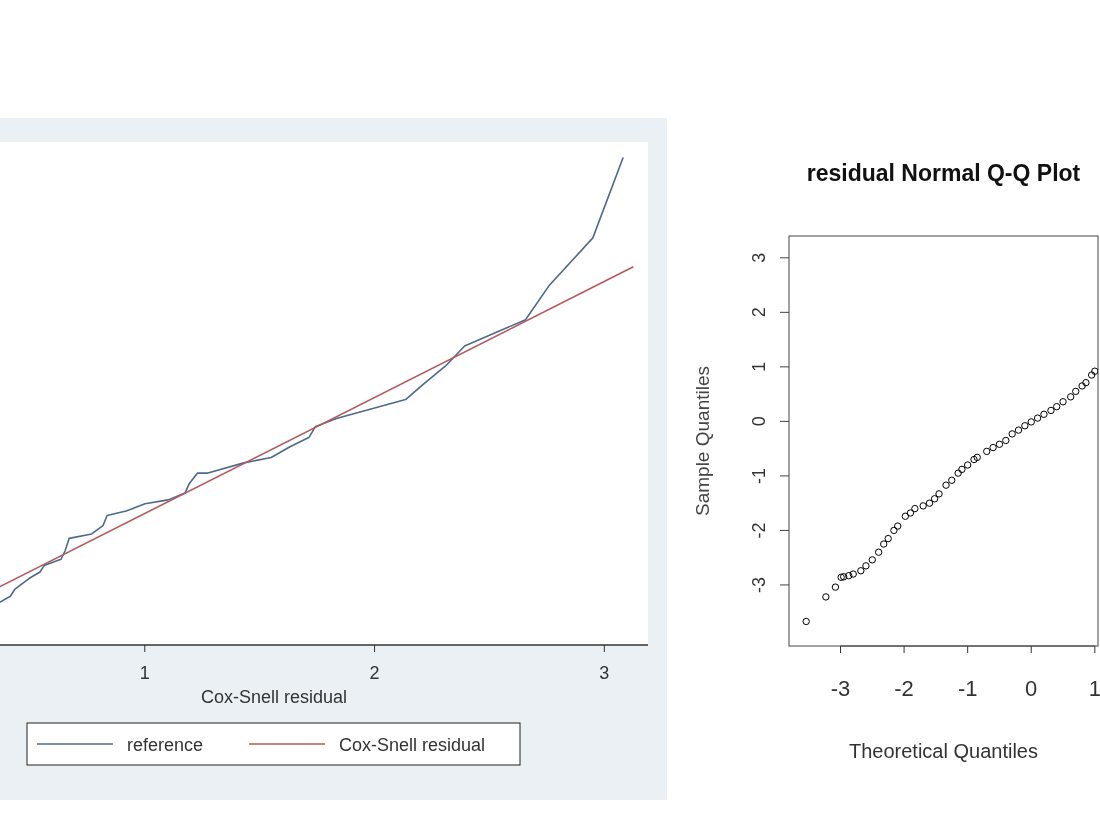 The image size is (1100, 825). Describe the element at coordinates (943, 173) in the screenshot. I see `chart-title: residual Normal Q-Q Plot` at that location.